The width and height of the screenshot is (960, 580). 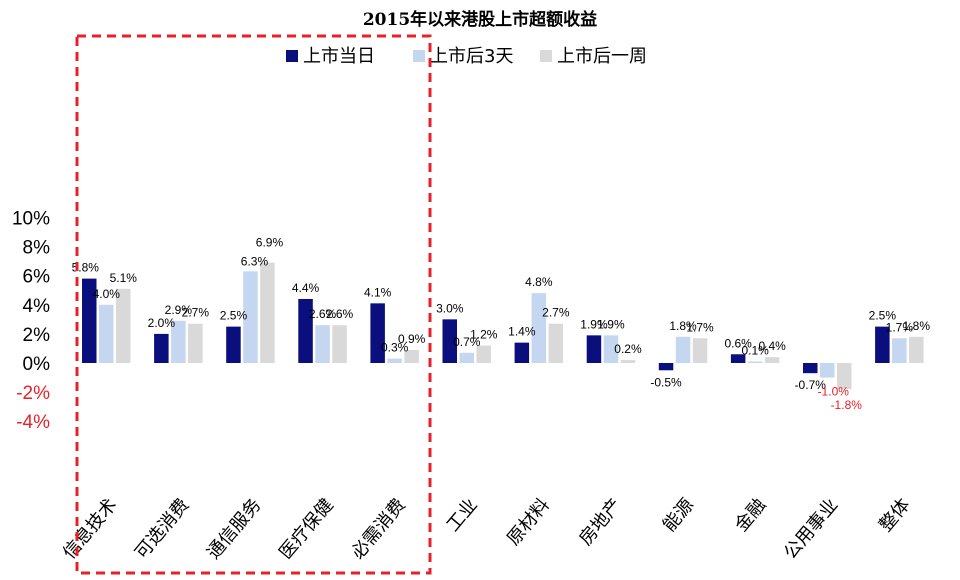 I want to click on category-axis: 信息技术 可选消费 通信服务 医疗保健 必需消费 工业 原材料 房地产 能源 金融 公用事业 整体, so click(x=486, y=529).